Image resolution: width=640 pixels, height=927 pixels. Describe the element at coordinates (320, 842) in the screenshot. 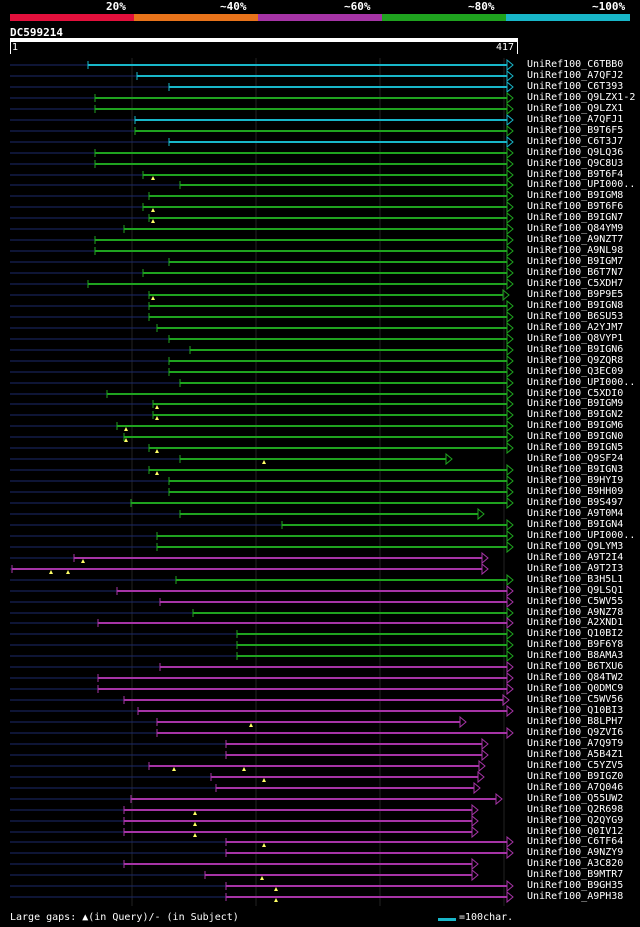

I see `hit-row: UniRef100_C6TF64` at that location.